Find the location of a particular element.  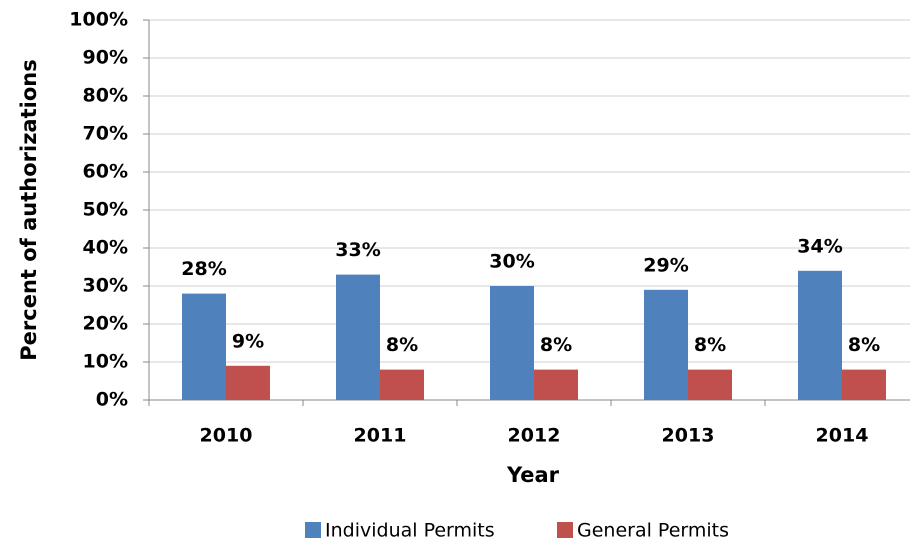

x-tick-label: 2012 is located at coordinates (534, 436).